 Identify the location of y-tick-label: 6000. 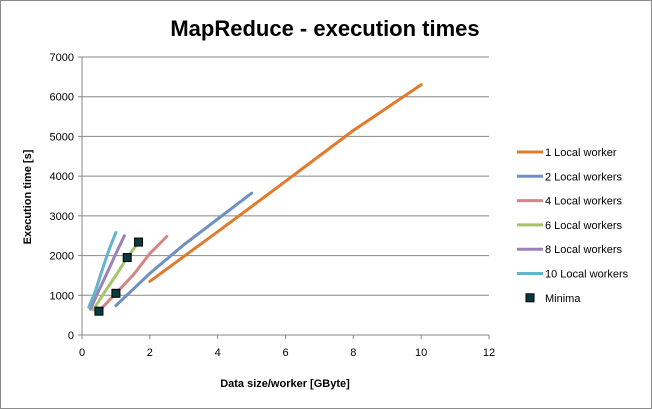
(62, 98).